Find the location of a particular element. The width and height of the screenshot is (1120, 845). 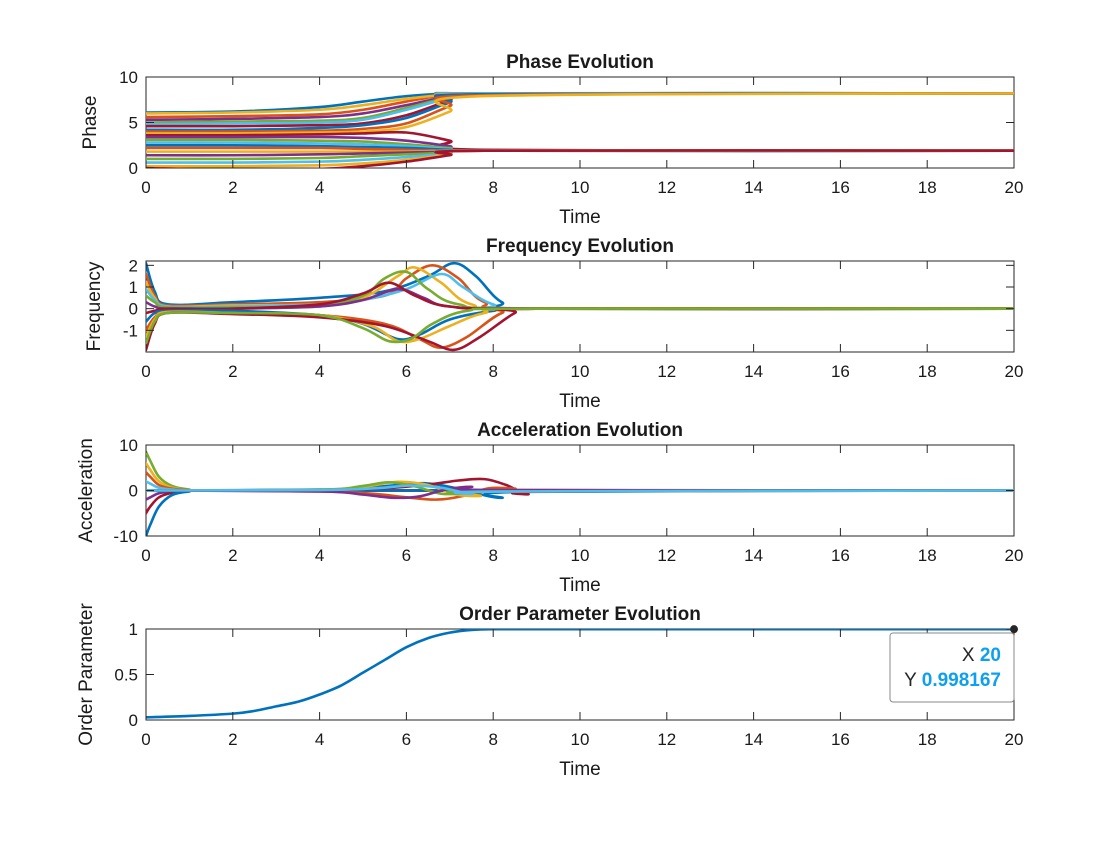

data-tip-y-row: Y 0.998167 is located at coordinates (952, 680).